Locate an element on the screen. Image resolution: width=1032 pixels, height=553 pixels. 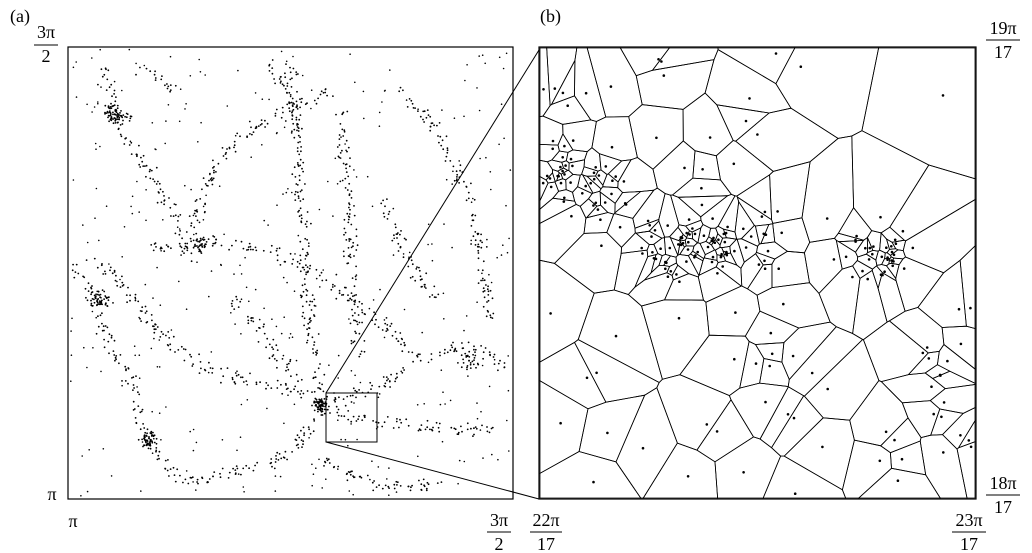
panel-b-label: (b) is located at coordinates (550, 16).